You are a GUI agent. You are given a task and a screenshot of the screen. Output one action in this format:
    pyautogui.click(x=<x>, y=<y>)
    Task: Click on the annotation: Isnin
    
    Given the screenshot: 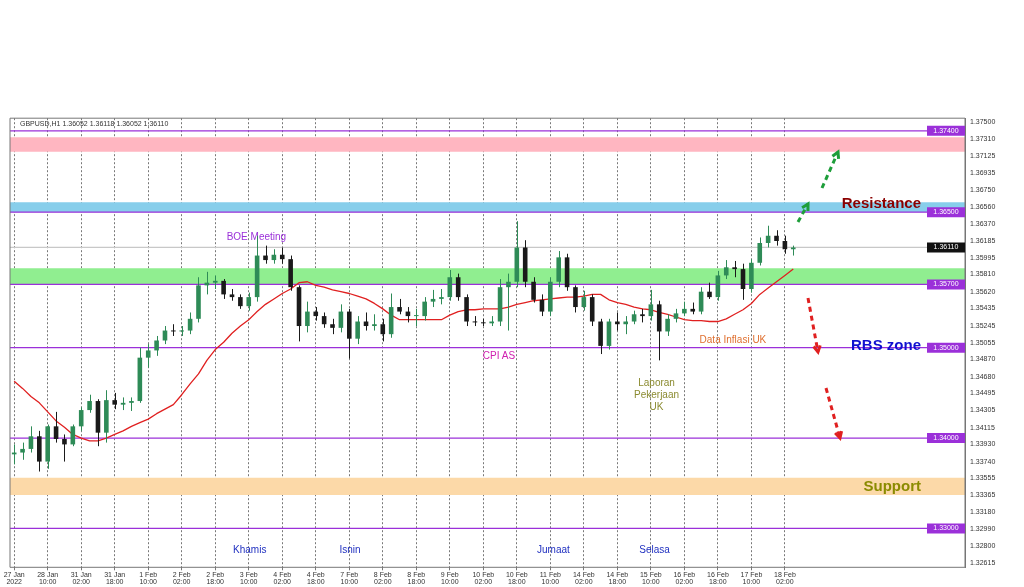 What is the action you would take?
    pyautogui.click(x=350, y=549)
    